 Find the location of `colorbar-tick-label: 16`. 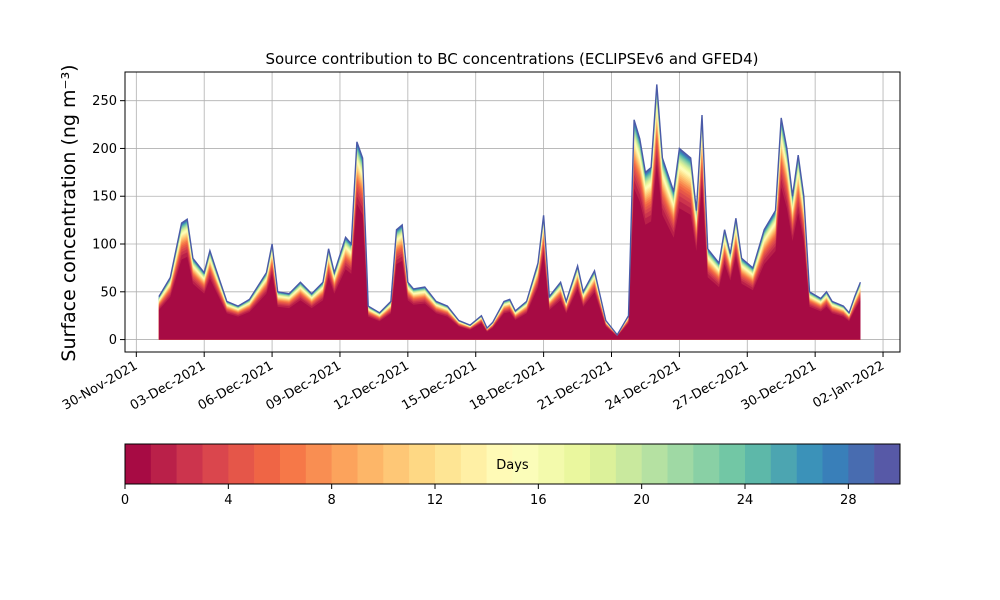

colorbar-tick-label: 16 is located at coordinates (538, 500).